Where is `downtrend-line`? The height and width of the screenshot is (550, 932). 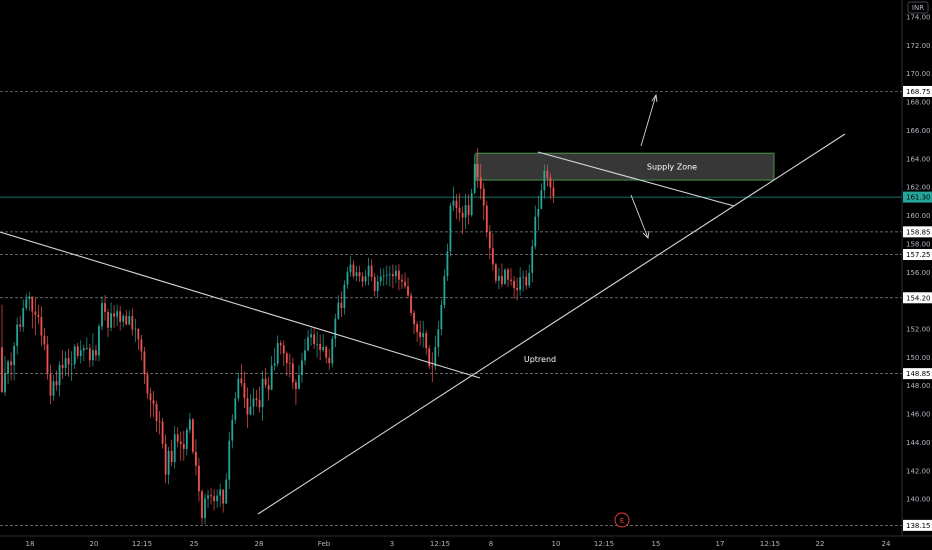 downtrend-line is located at coordinates (240, 305).